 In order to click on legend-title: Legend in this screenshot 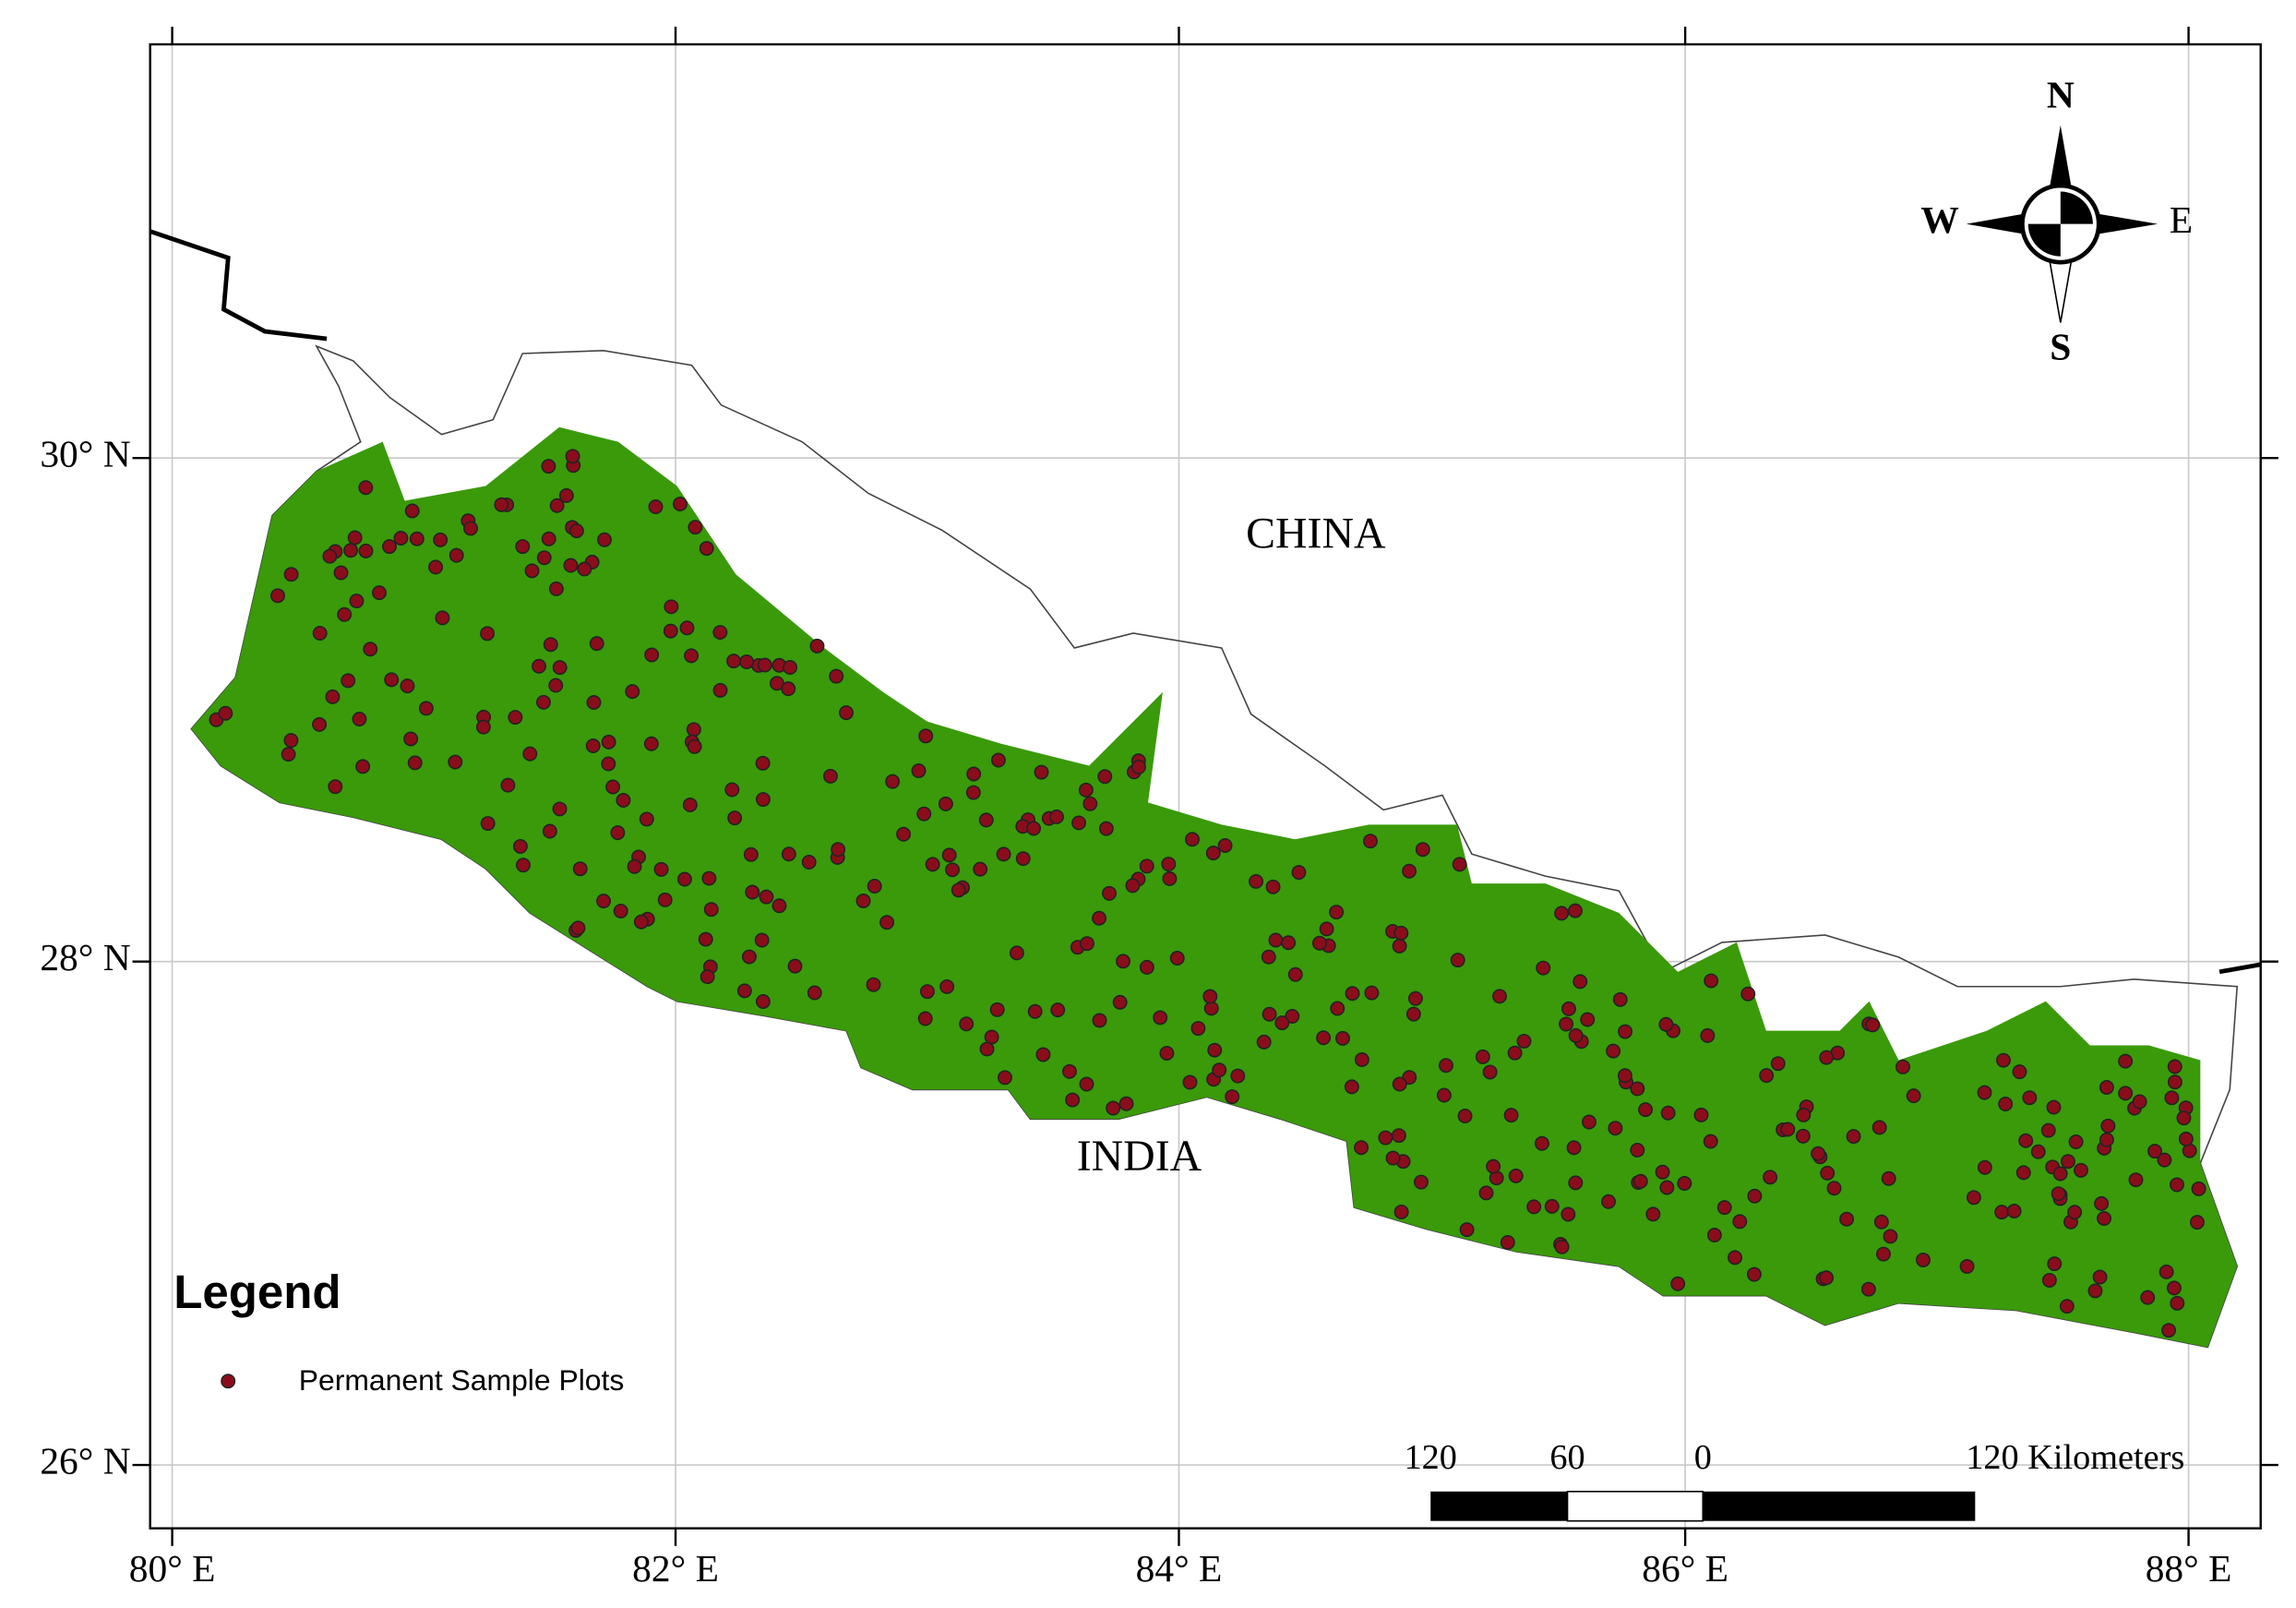, I will do `click(257, 1292)`.